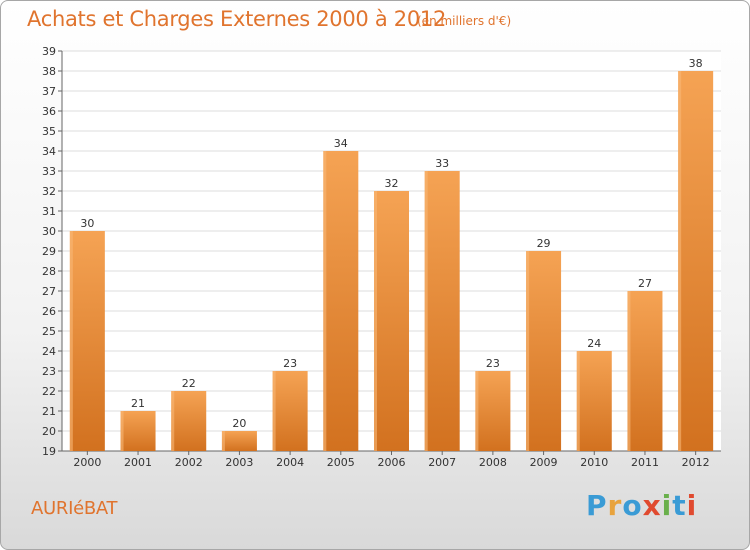 The height and width of the screenshot is (550, 750). What do you see at coordinates (392, 462) in the screenshot?
I see `x-tick-label-2006: 2006` at bounding box center [392, 462].